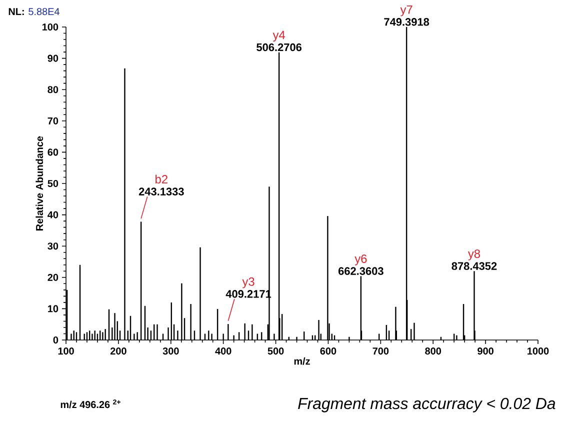  What do you see at coordinates (161, 192) in the screenshot?
I see `annotation: 243.1333` at bounding box center [161, 192].